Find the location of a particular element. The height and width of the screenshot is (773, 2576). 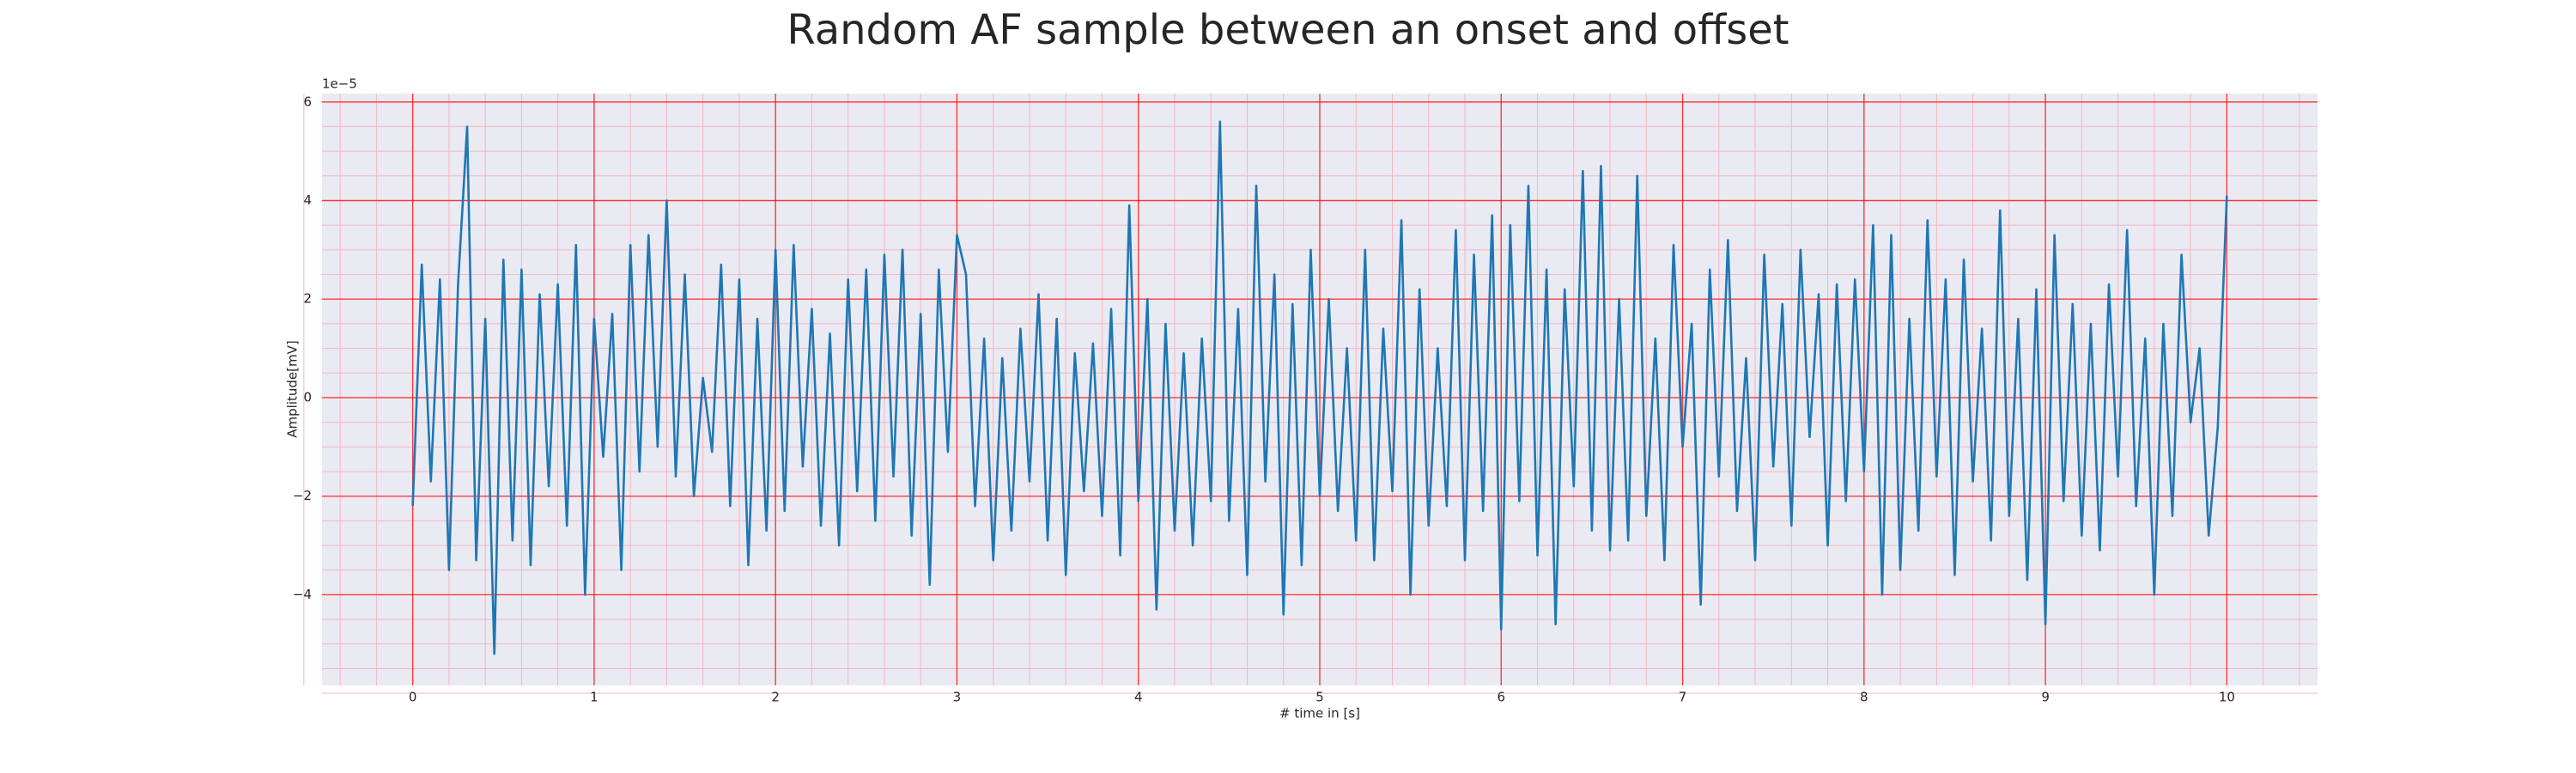

y-tick-label: 2 is located at coordinates (307, 299).